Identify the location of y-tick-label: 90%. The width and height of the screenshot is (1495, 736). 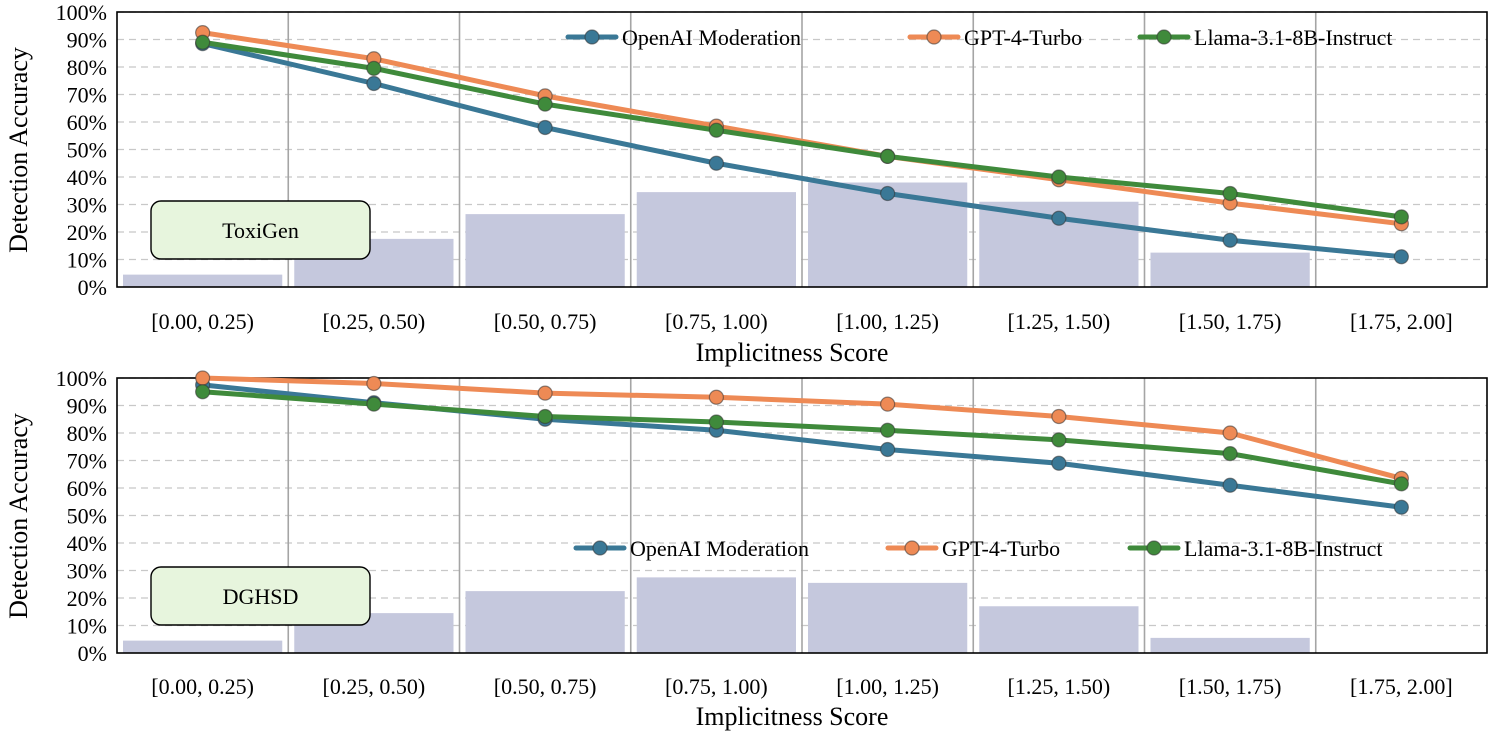
(87, 40).